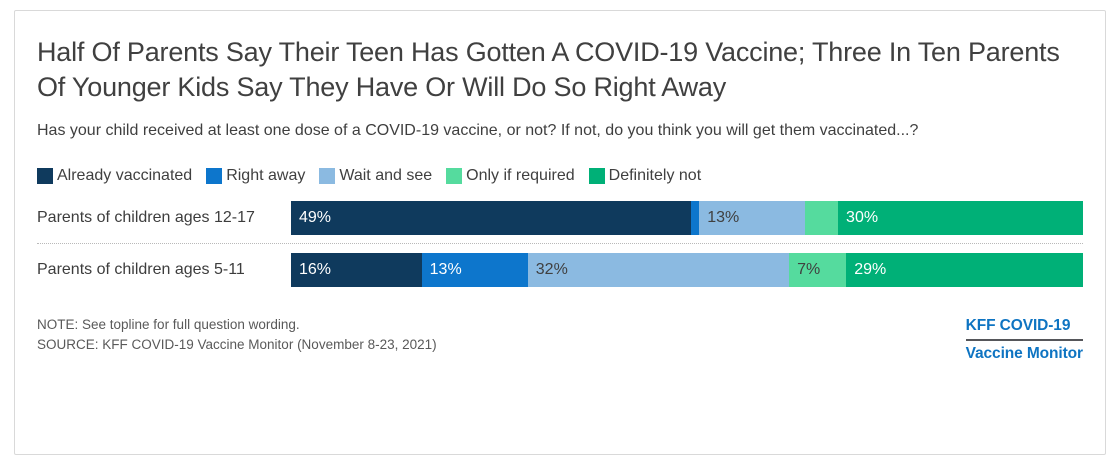  What do you see at coordinates (1024, 353) in the screenshot?
I see `logo-line-2: Vaccine Monitor` at bounding box center [1024, 353].